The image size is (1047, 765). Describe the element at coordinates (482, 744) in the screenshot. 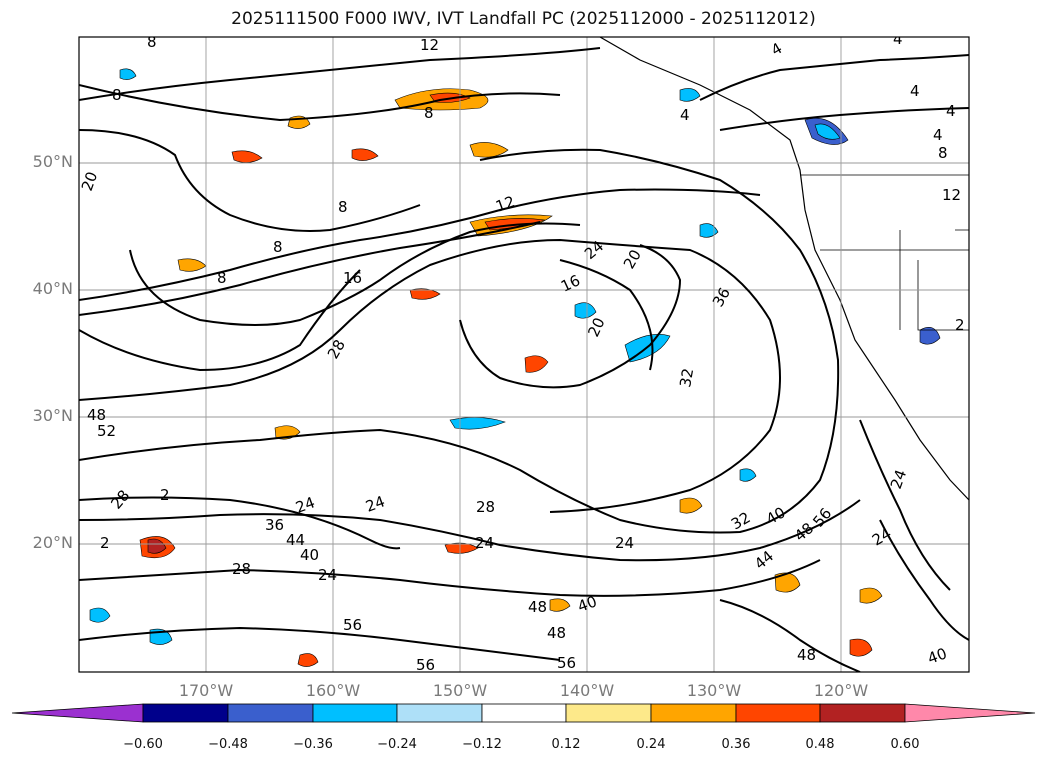

I see `colorbar-tick: −0.12` at that location.